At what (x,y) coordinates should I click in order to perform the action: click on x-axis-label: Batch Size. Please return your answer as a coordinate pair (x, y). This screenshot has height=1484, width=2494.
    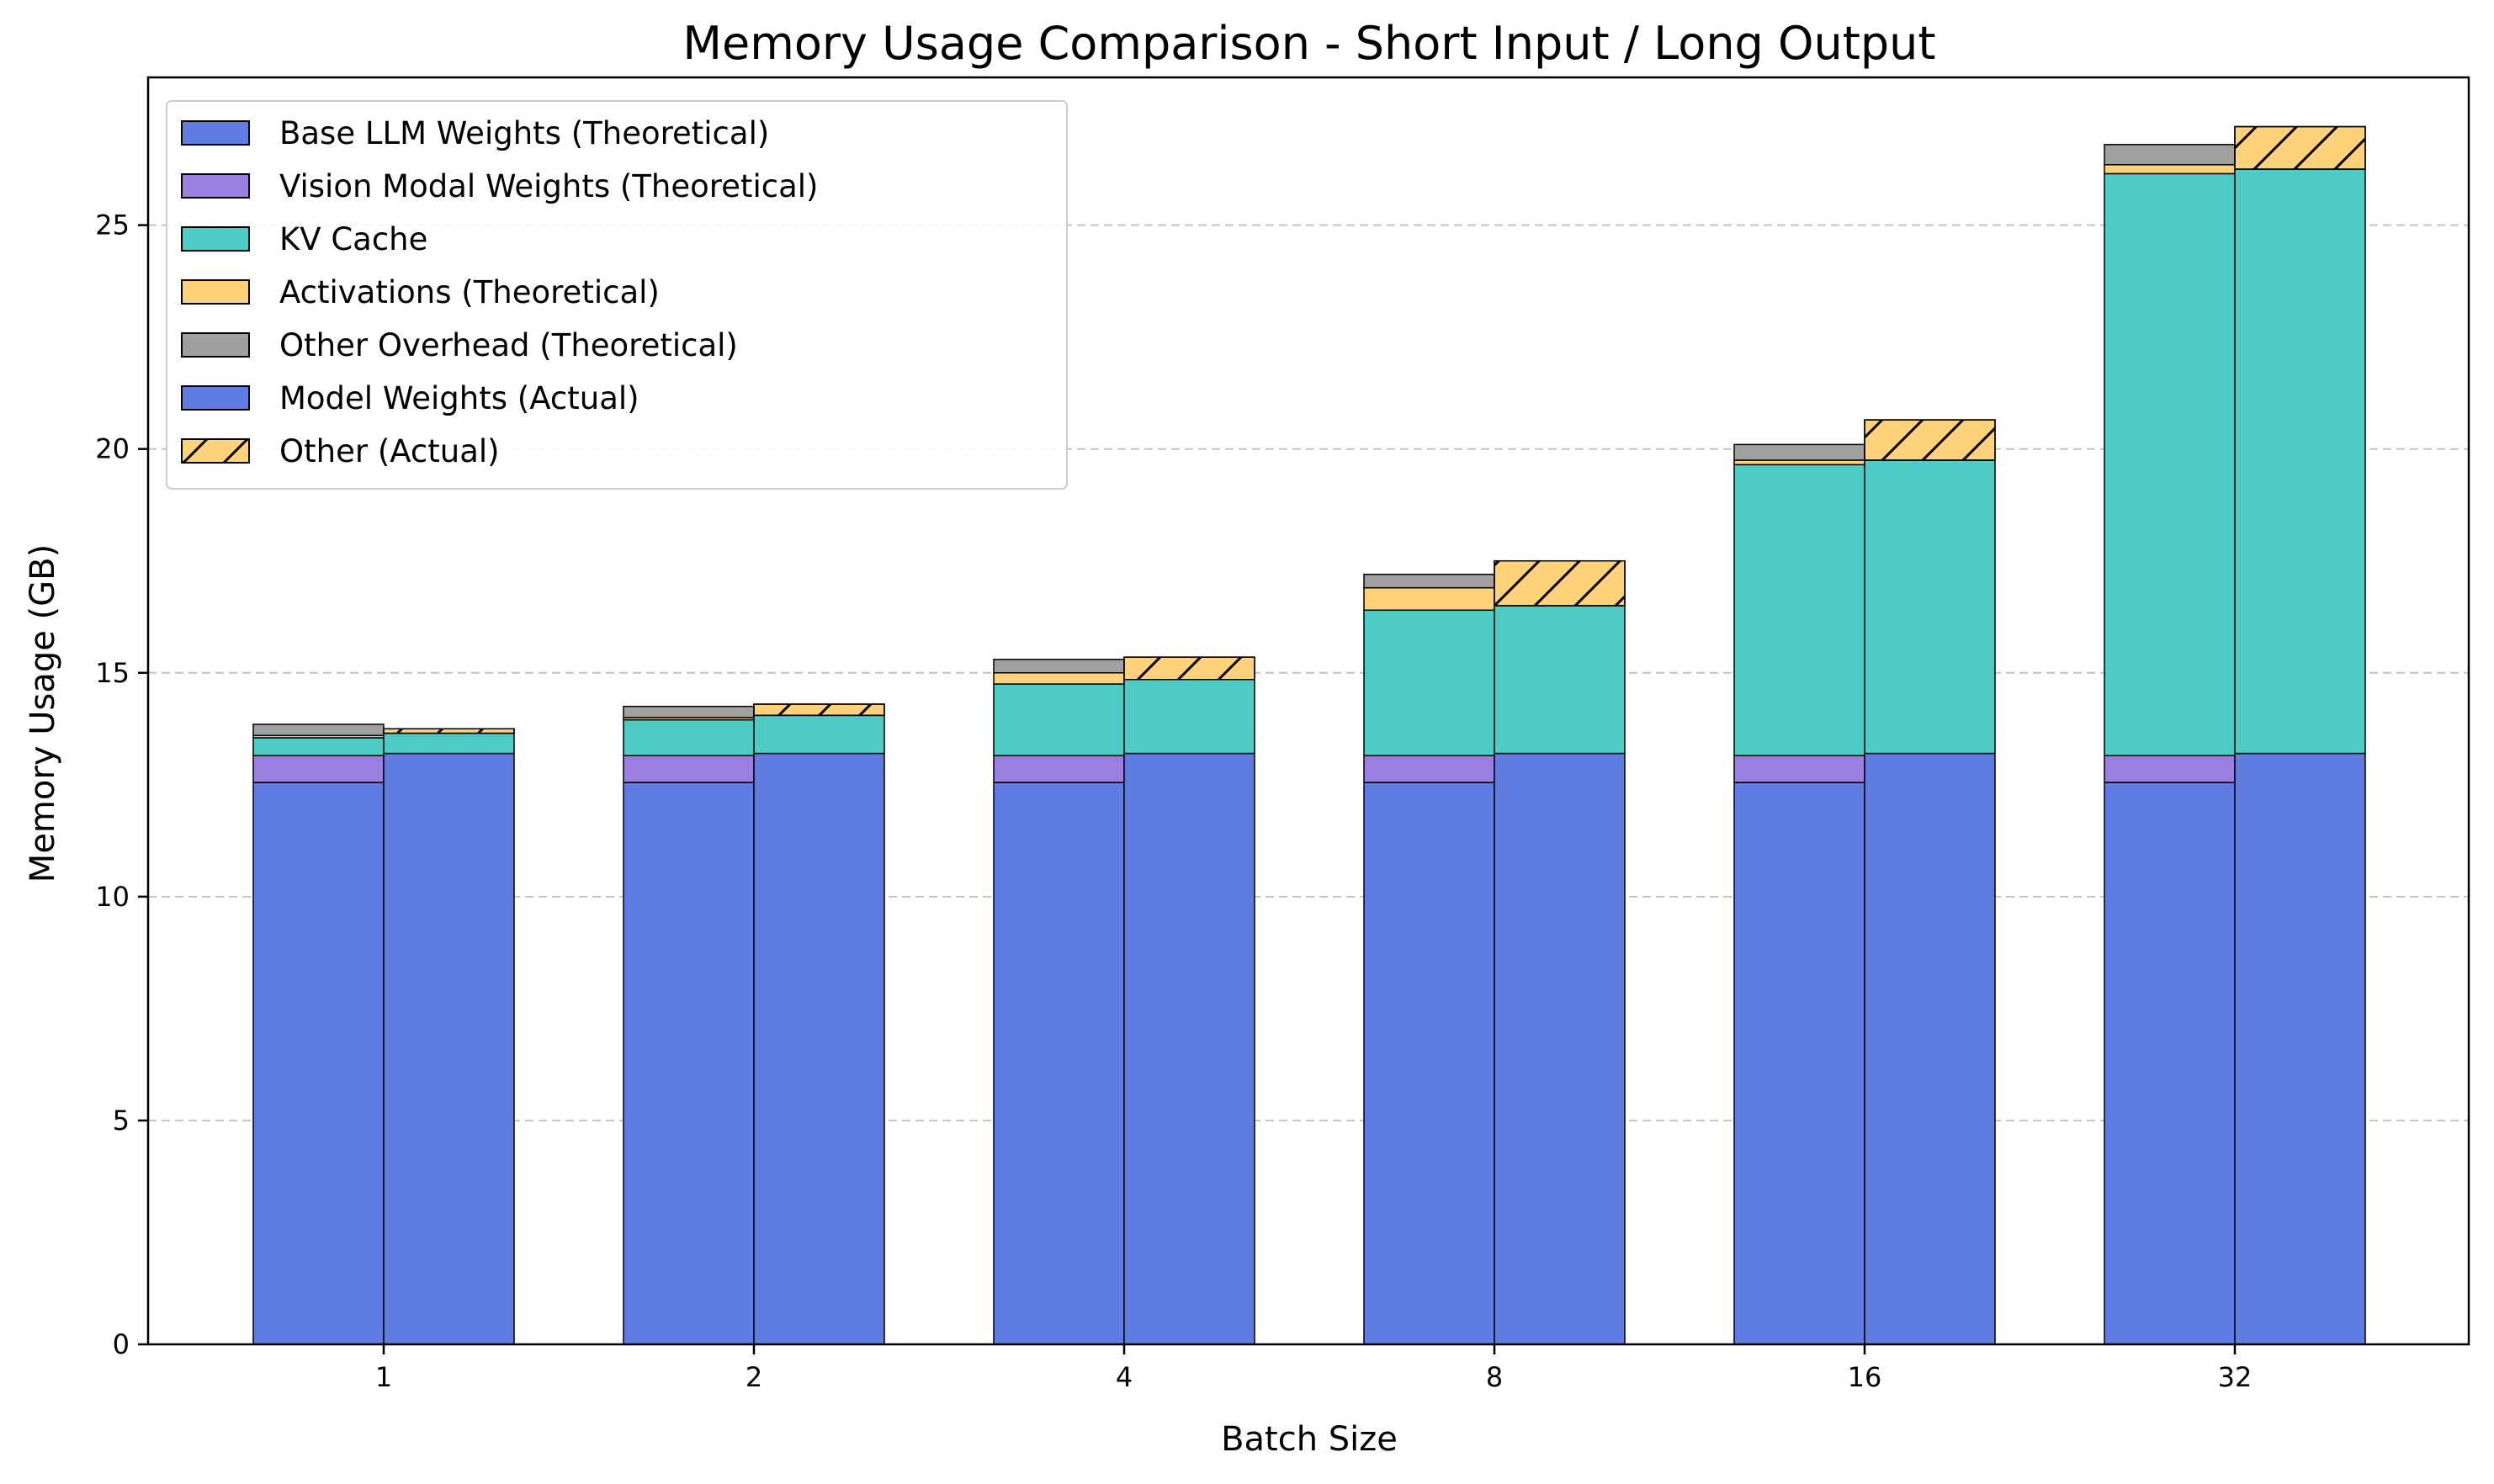
    Looking at the image, I should click on (1310, 1439).